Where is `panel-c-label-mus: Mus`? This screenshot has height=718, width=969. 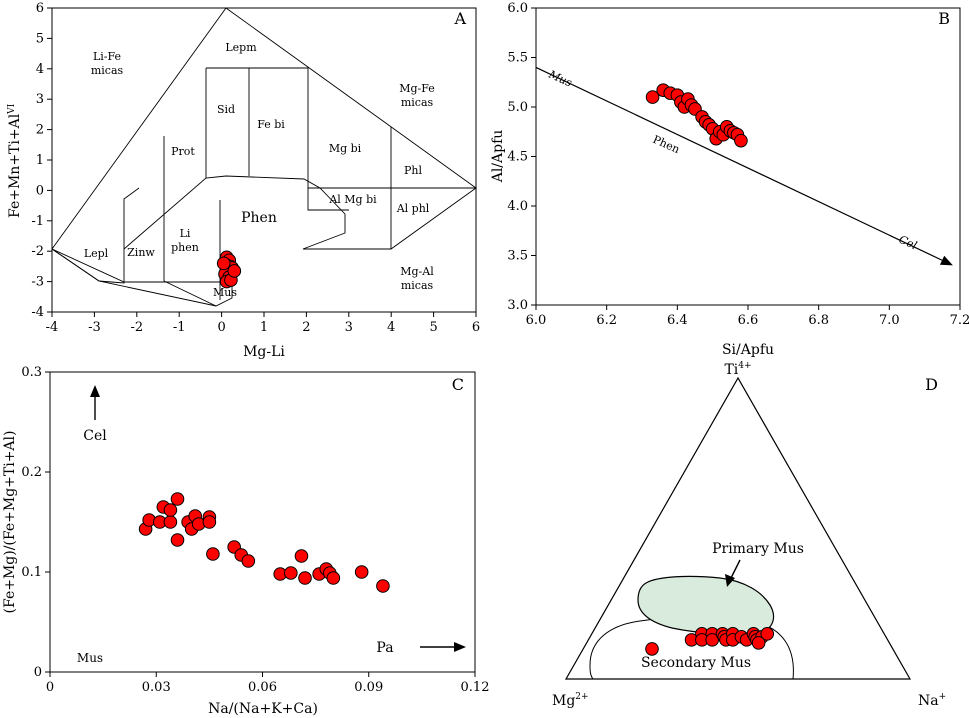 panel-c-label-mus: Mus is located at coordinates (90, 658).